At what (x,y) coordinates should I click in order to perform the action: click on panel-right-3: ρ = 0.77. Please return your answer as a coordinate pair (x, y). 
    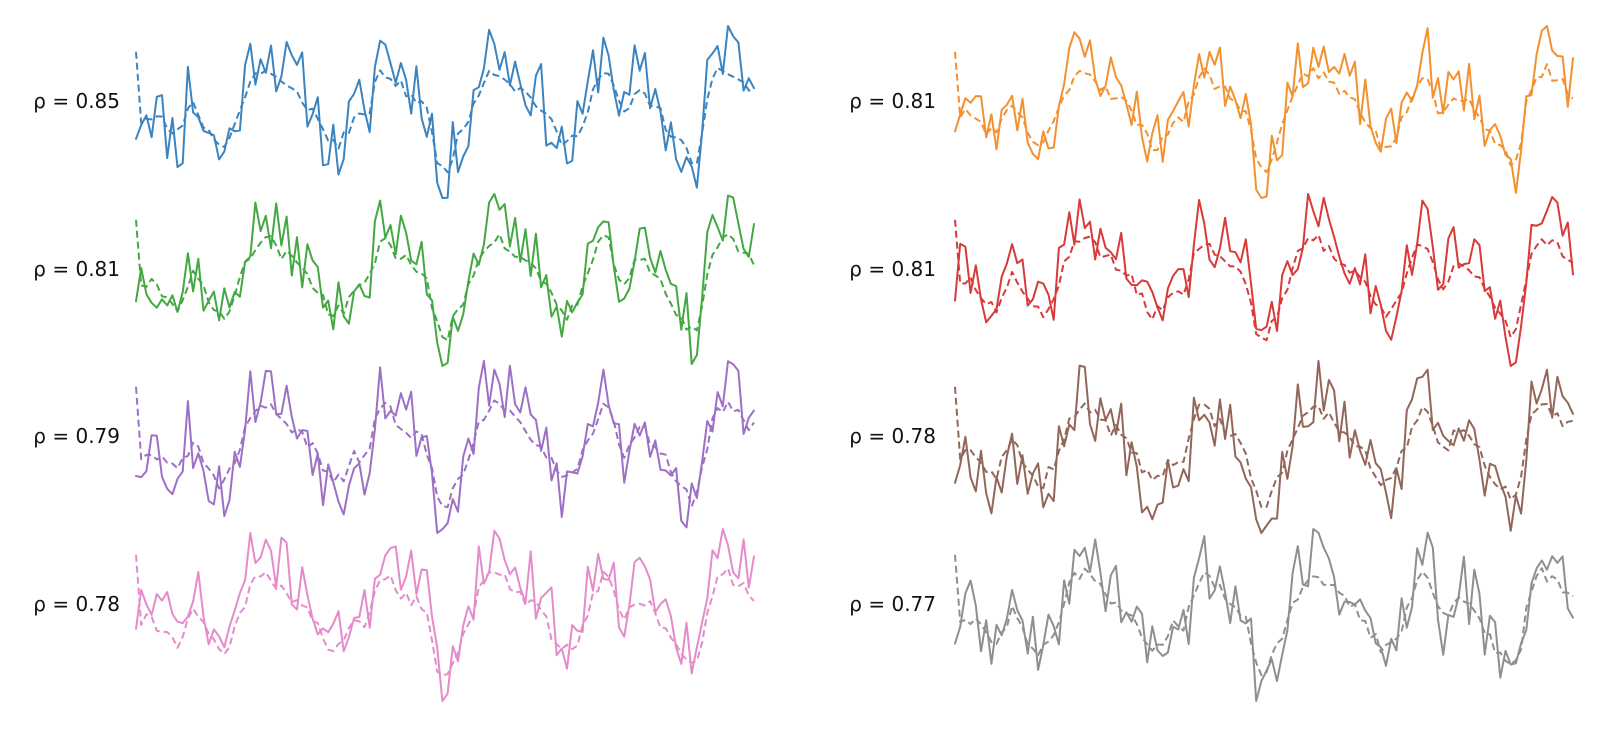
    Looking at the image, I should click on (1211, 615).